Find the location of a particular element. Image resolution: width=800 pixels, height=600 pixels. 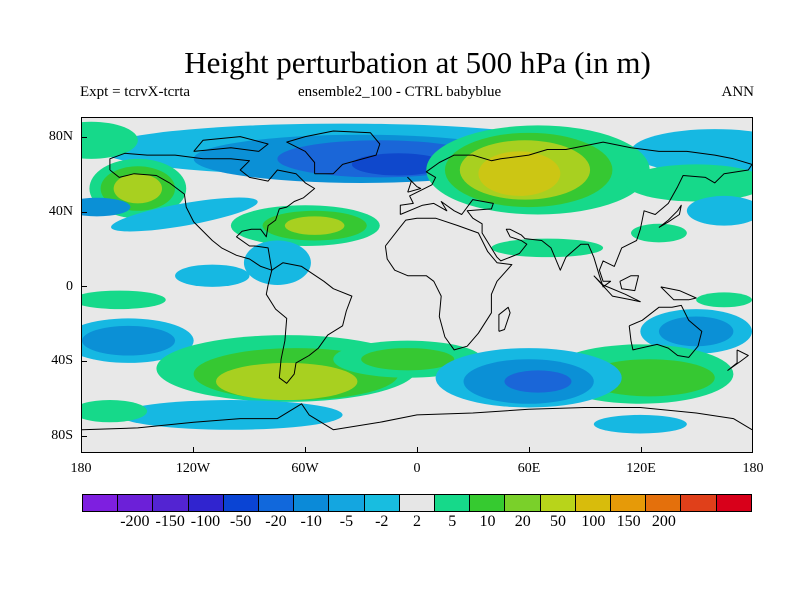

greenland-coast is located at coordinates (333, 152).